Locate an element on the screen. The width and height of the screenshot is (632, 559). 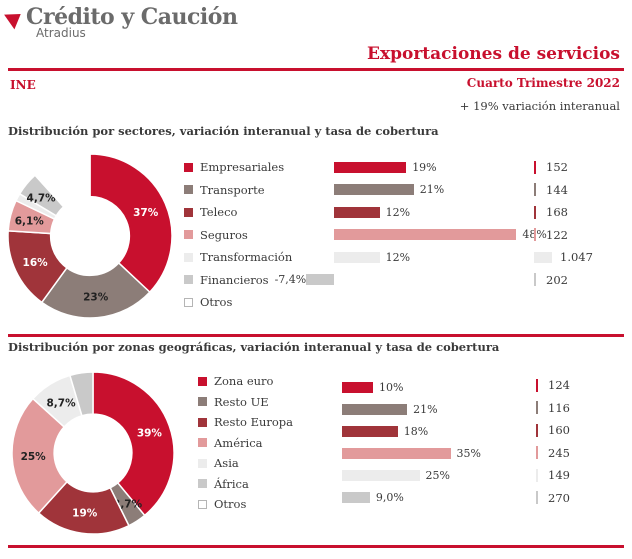
variation-row: 48% is located at coordinates (440, 235).